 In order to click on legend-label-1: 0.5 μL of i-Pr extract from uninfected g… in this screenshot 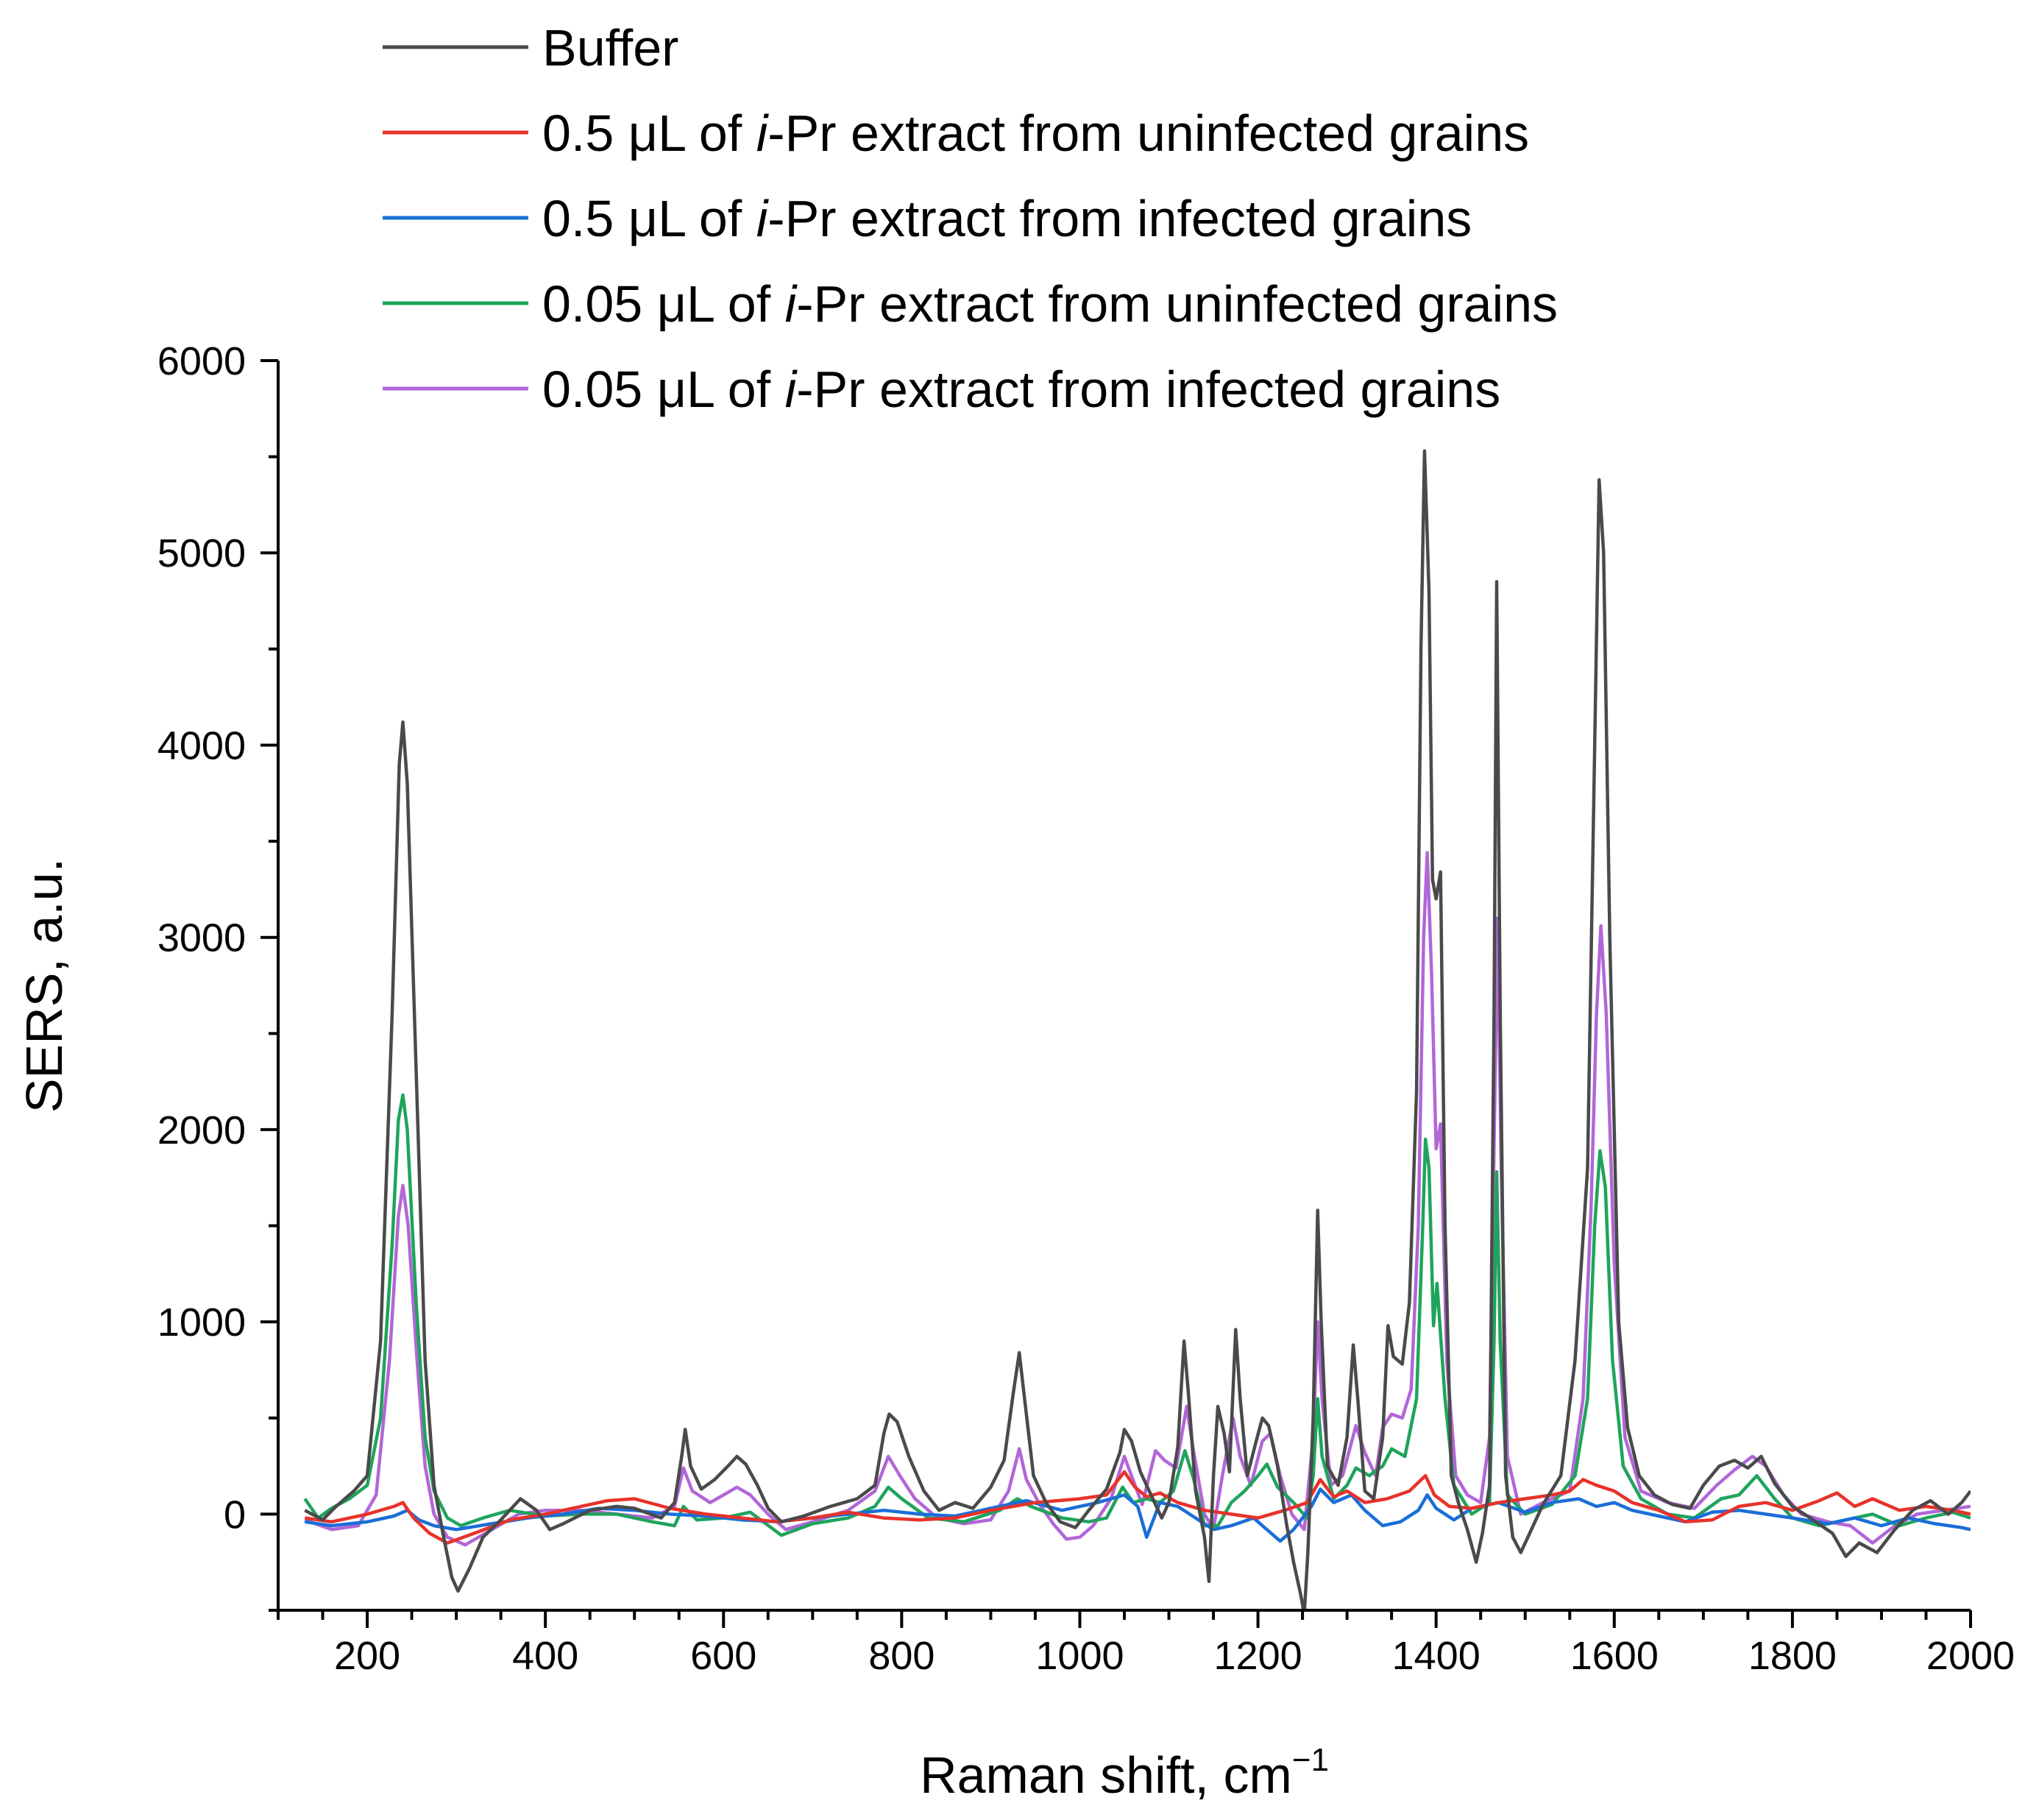, I will do `click(1035, 133)`.